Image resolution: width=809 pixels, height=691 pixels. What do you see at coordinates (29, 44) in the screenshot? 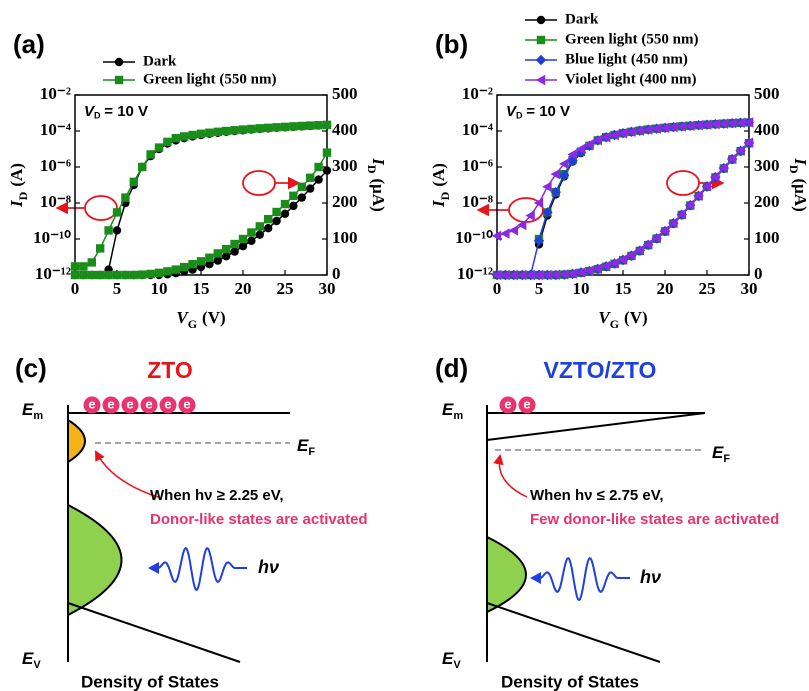
I see `panel-label: (a)` at bounding box center [29, 44].